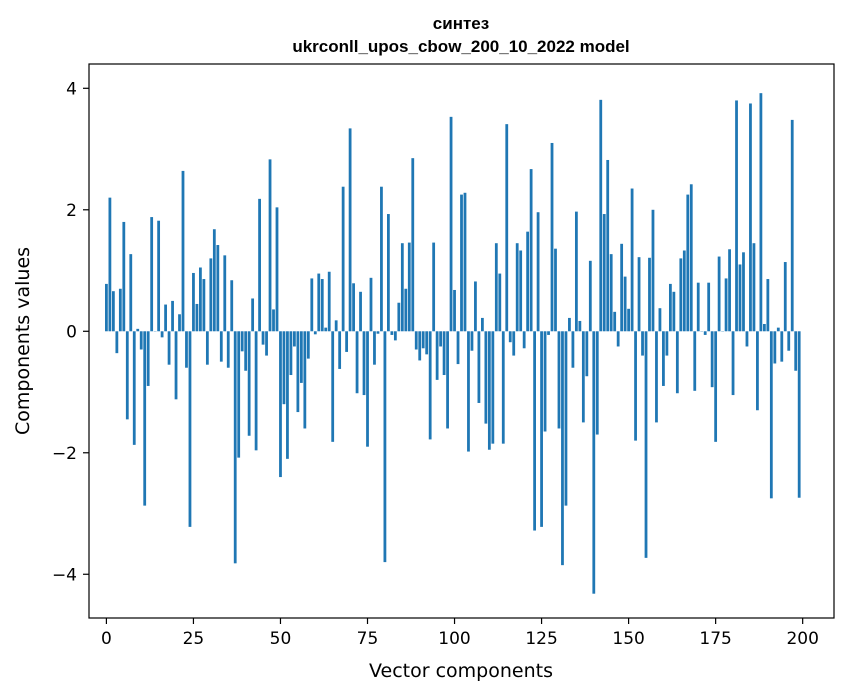  I want to click on y-tick-label: −4, so click(64, 575).